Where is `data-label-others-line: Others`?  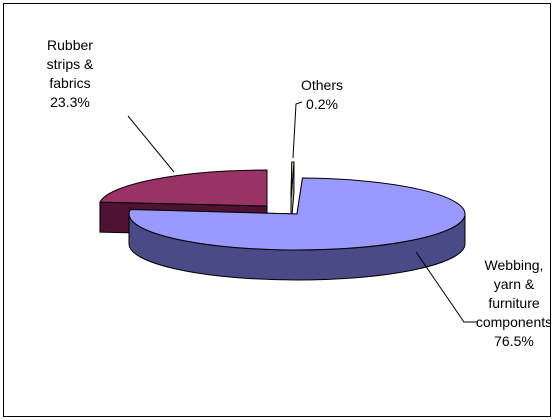 data-label-others-line: Others is located at coordinates (322, 85).